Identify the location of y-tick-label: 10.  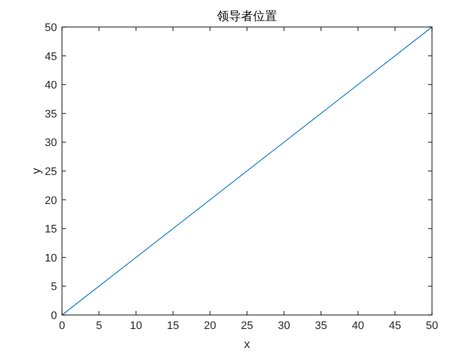
(50, 258).